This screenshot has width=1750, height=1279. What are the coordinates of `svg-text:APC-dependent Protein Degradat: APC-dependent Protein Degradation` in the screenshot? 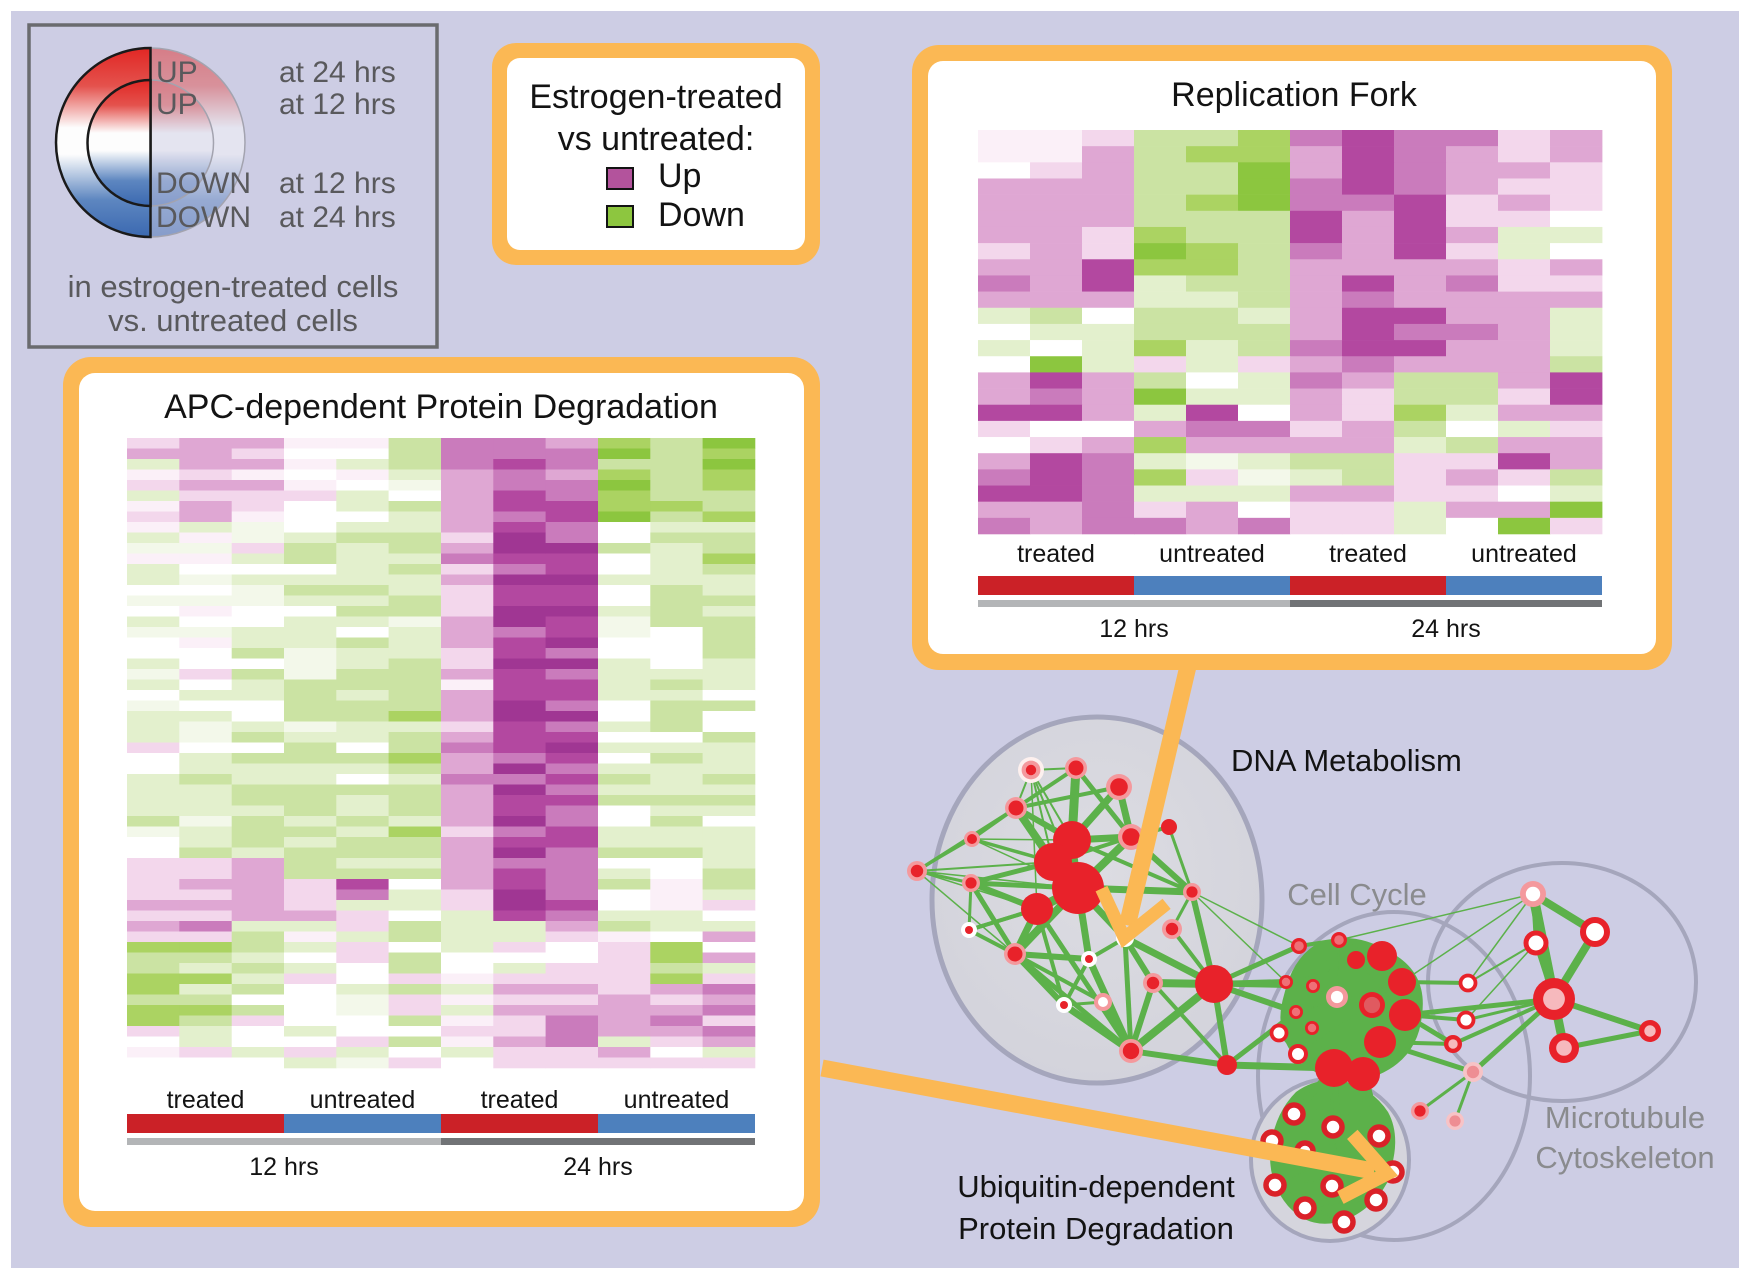 It's located at (441, 407).